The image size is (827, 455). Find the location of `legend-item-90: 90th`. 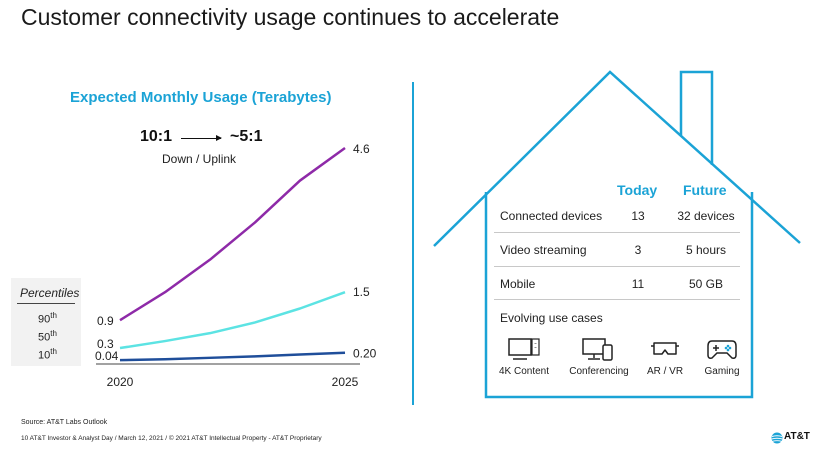

legend-item-90: 90th is located at coordinates (47, 318).